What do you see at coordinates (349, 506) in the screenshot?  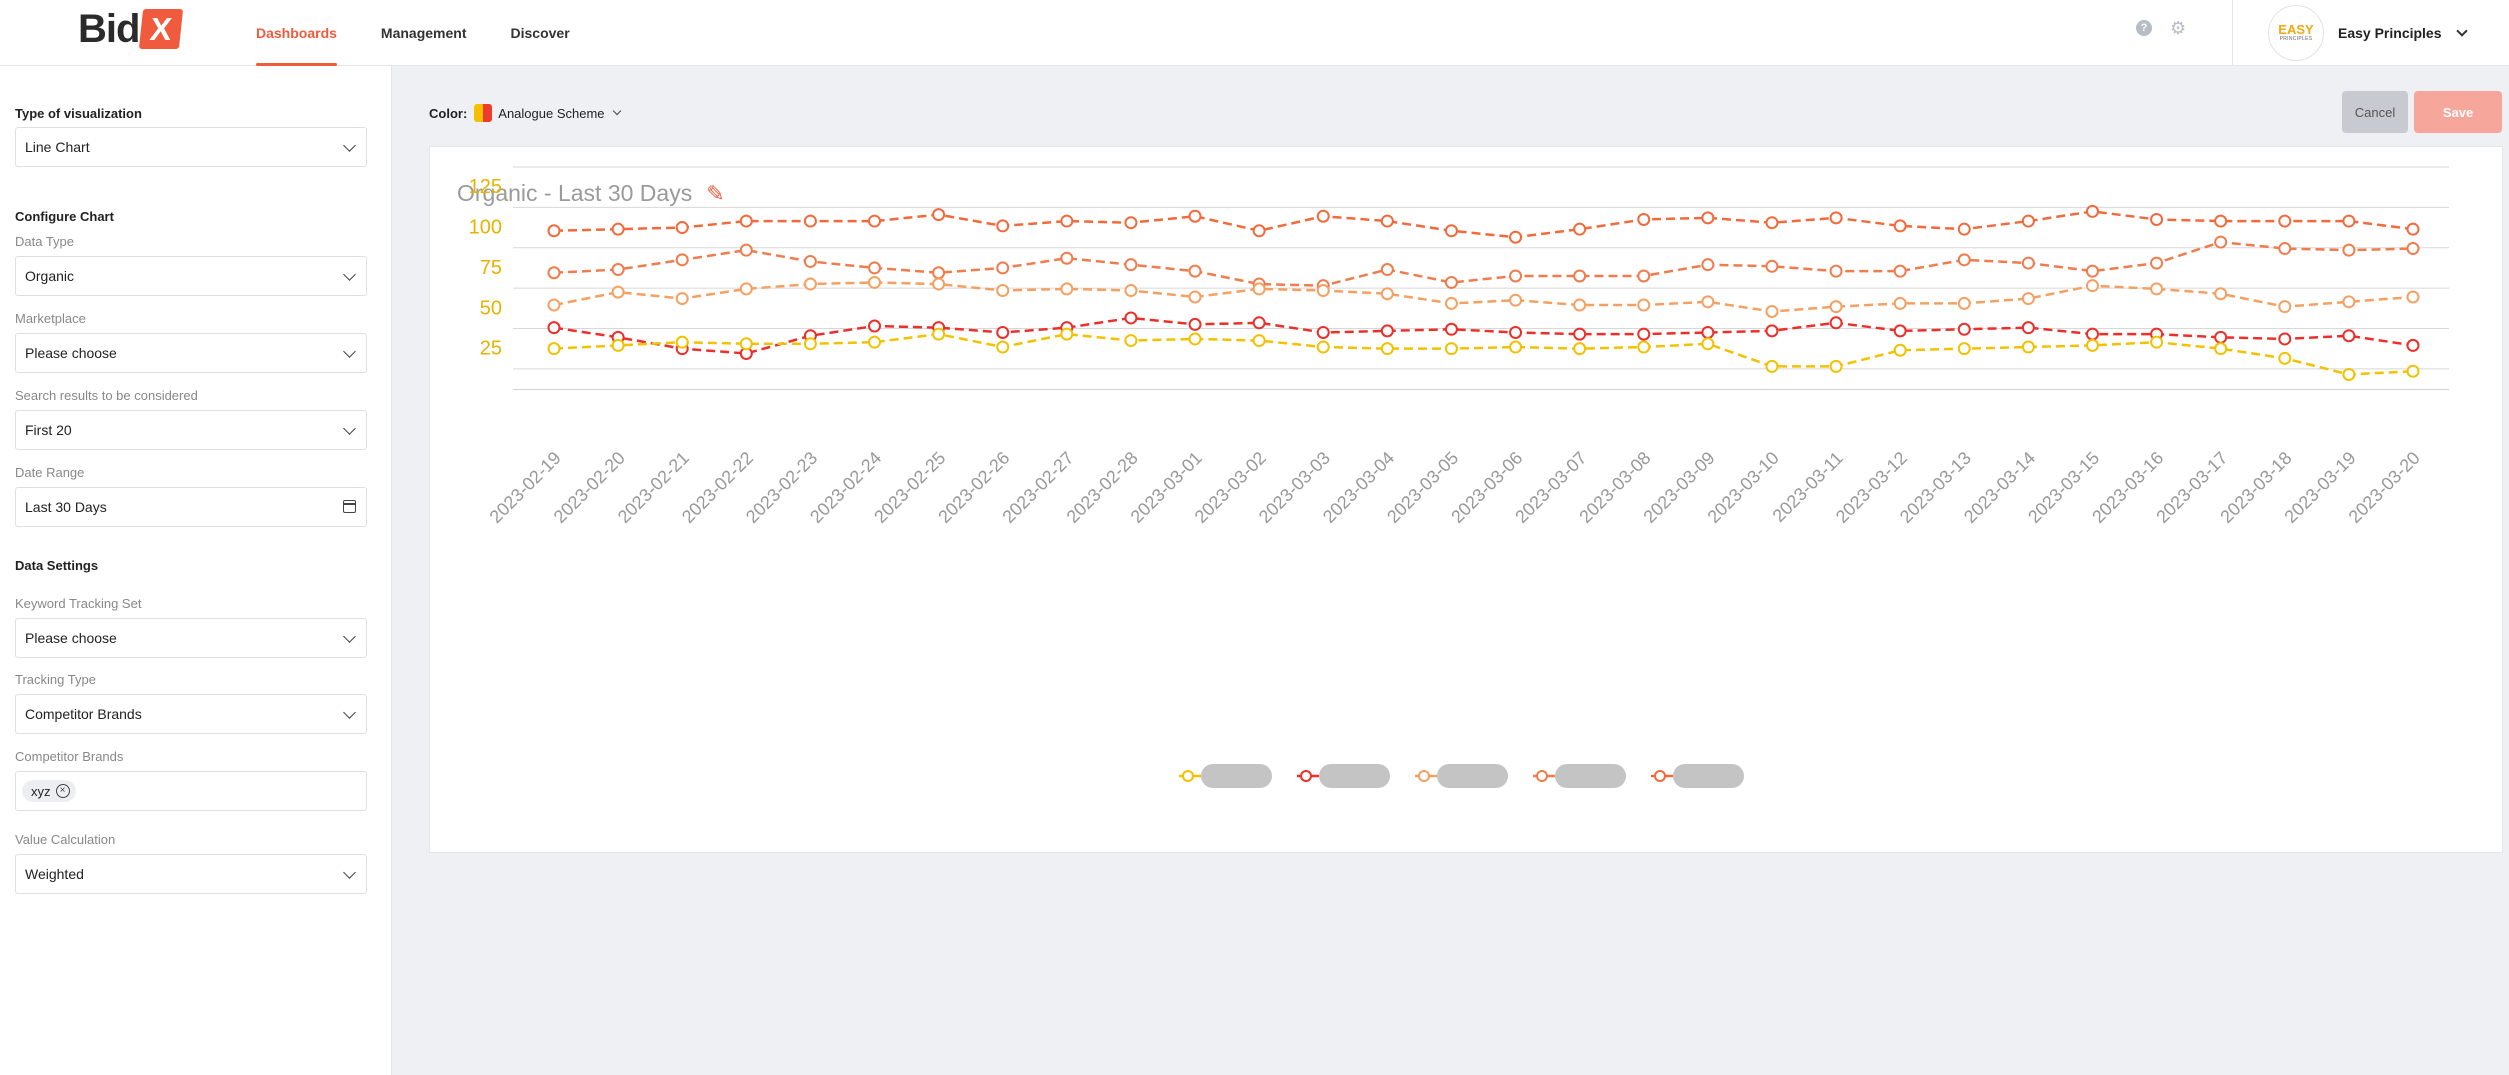 I see `calendar-icon` at bounding box center [349, 506].